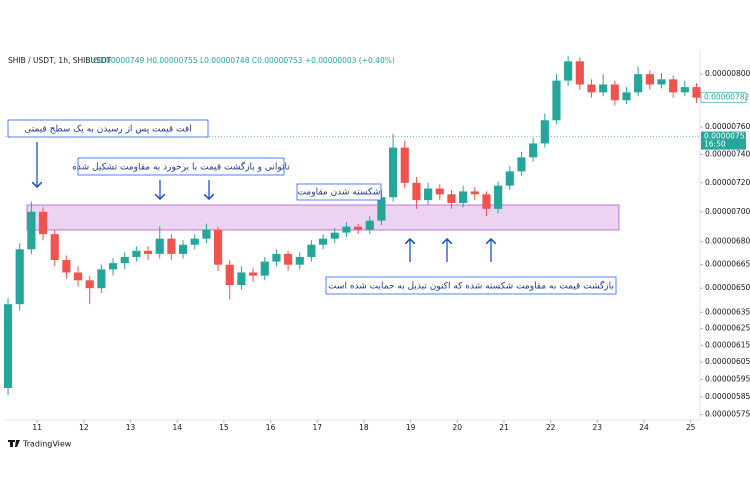 This screenshot has height=500, width=750. Describe the element at coordinates (727, 378) in the screenshot. I see `y-tick-label: 0.00000595` at that location.